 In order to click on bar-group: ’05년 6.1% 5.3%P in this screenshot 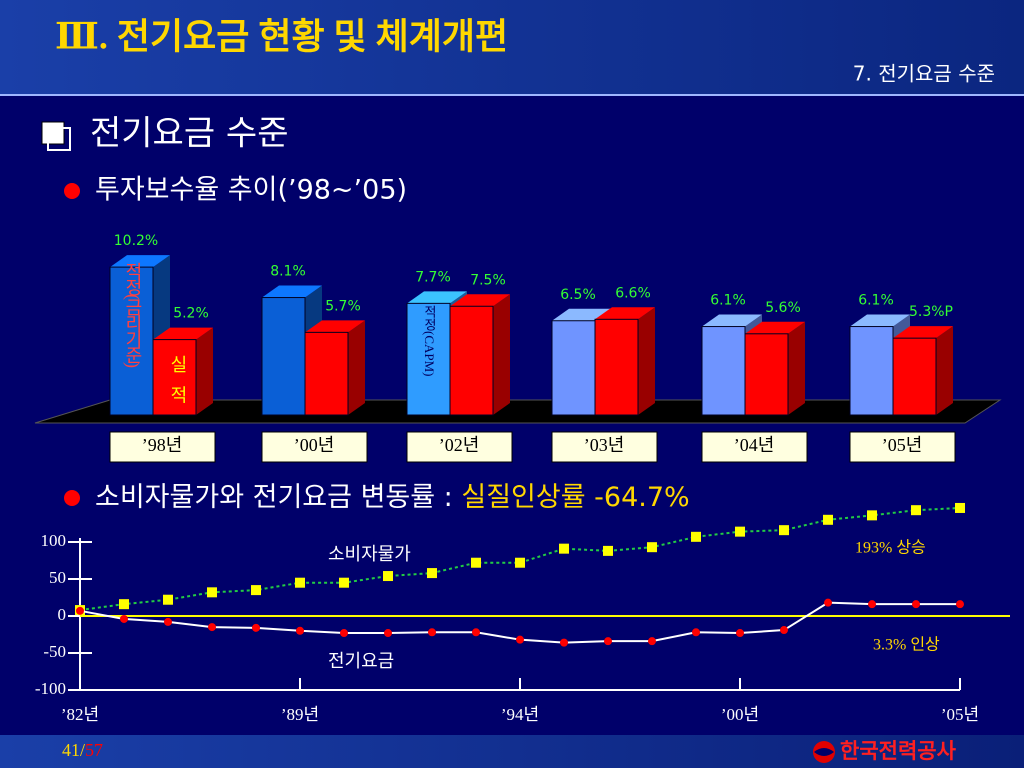, I will do `click(902, 378)`.